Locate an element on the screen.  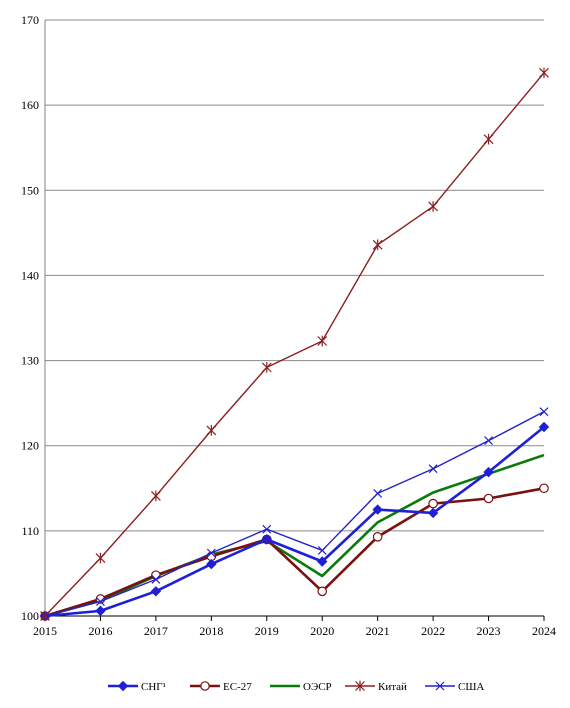
x-tick-label: 2018 is located at coordinates (211, 631).